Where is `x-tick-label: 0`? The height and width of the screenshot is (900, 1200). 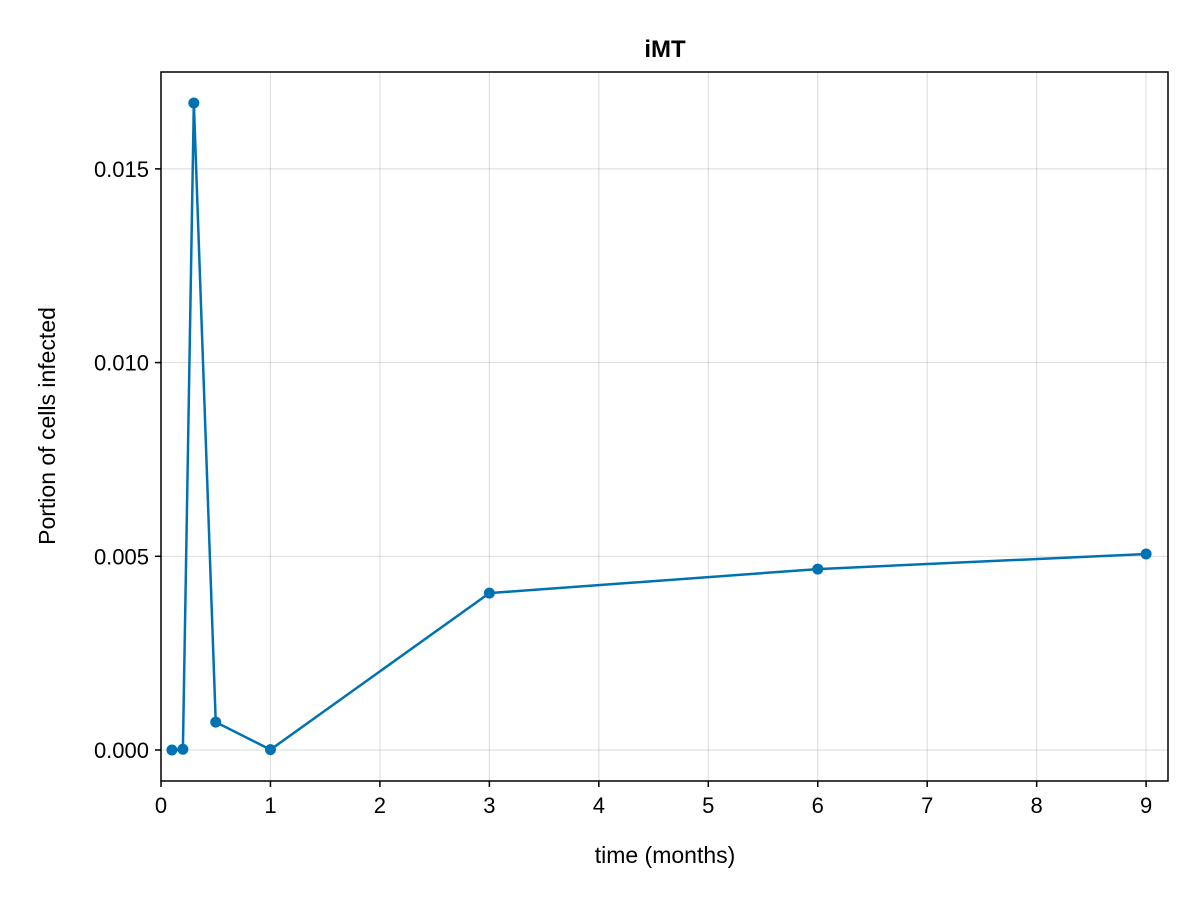
x-tick-label: 0 is located at coordinates (161, 805).